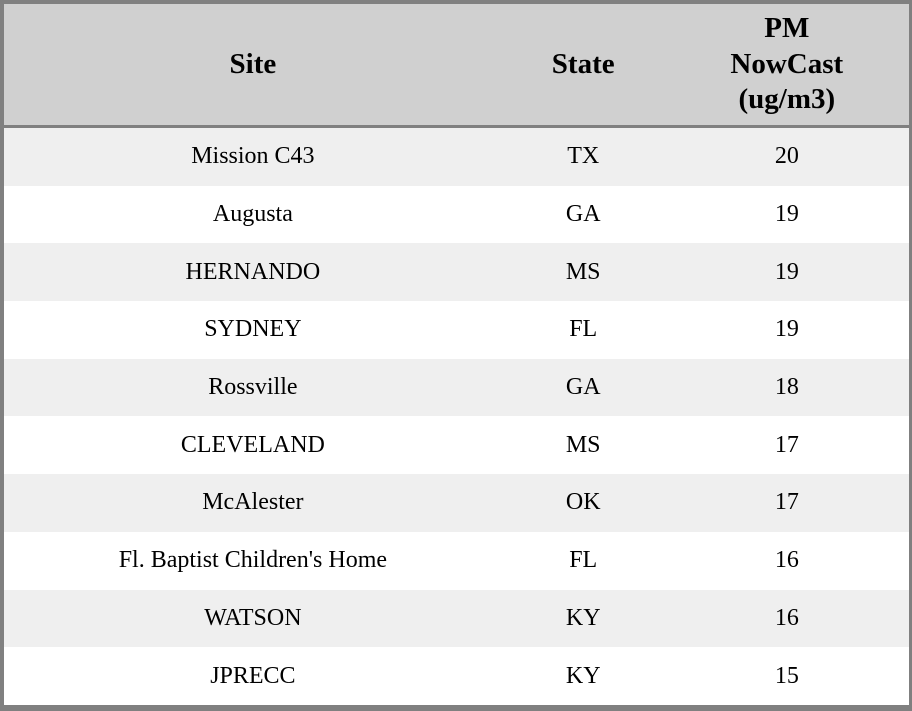 The width and height of the screenshot is (912, 711). I want to click on site-cell: Fl. Baptist Children's Home, so click(253, 560).